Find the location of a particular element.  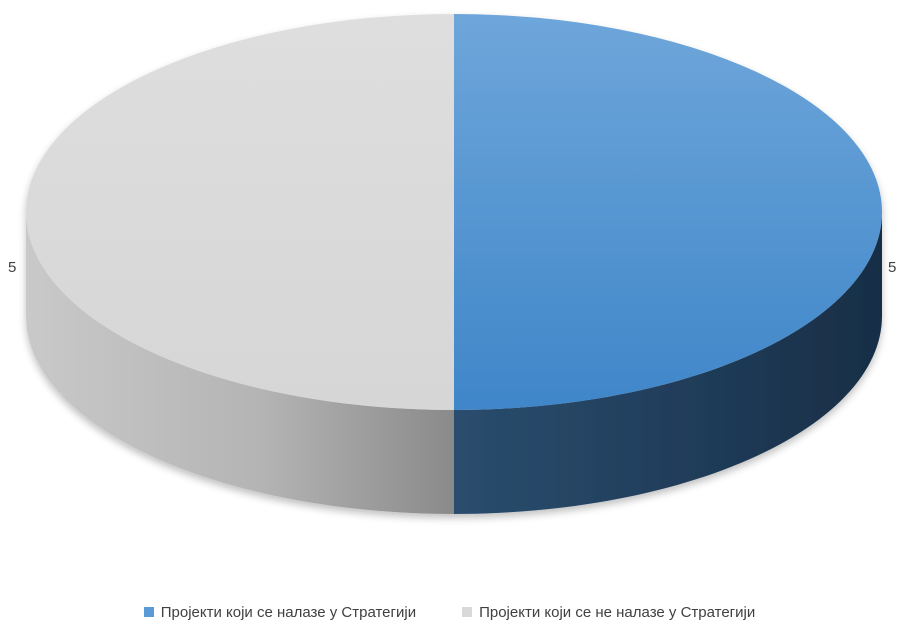

legend-label-in-strategy: Пројекти који се налазе у Стратегији is located at coordinates (288, 612).